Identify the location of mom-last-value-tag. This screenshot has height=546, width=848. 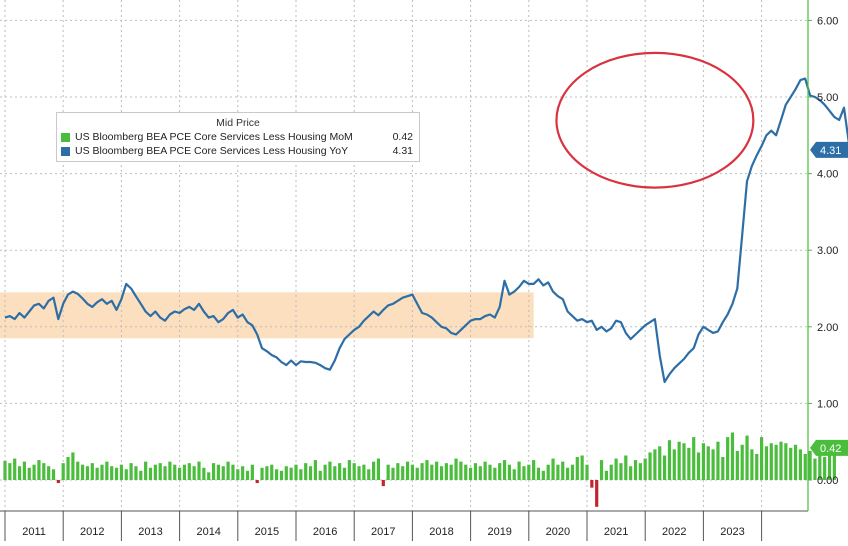
(829, 447).